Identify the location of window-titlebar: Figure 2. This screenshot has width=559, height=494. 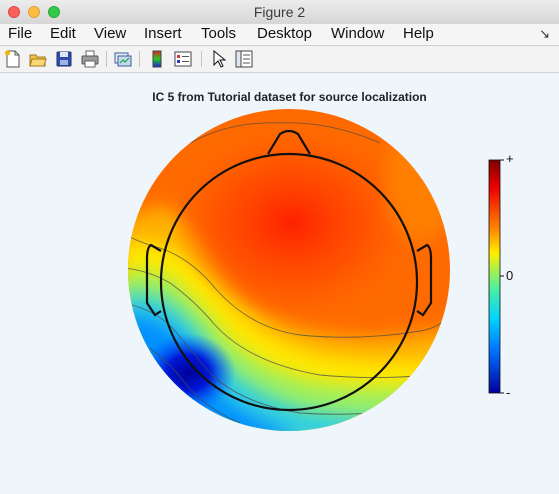
(279, 12).